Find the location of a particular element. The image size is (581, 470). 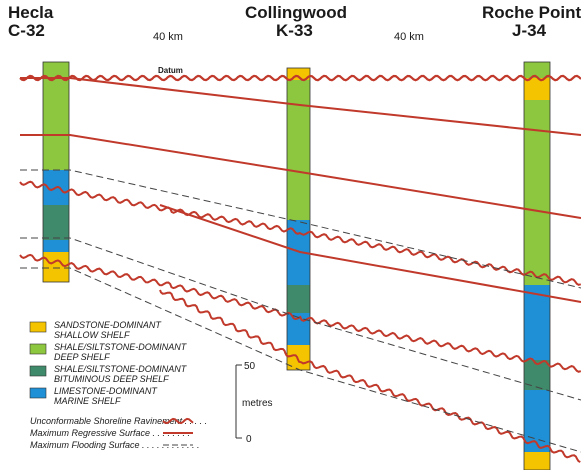

vertical-scale-bar: 50 metres 0 is located at coordinates (254, 403).